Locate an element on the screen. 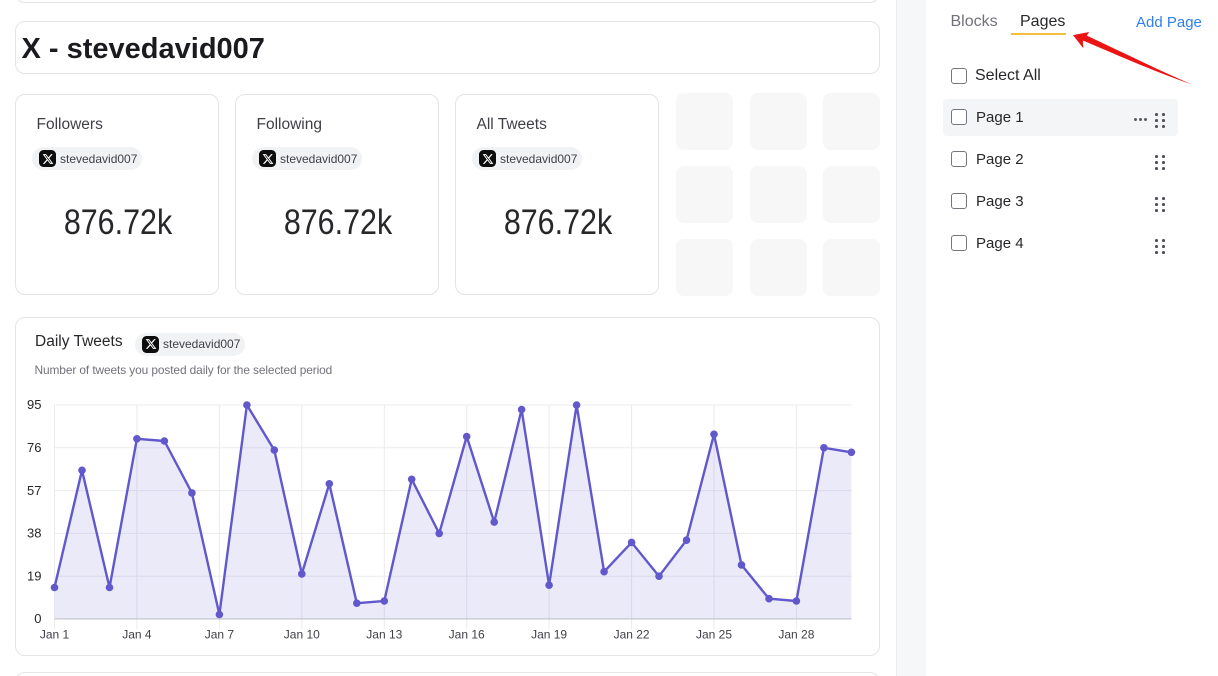 The image size is (1218, 676). svg-text: Jan 25 is located at coordinates (714, 635).